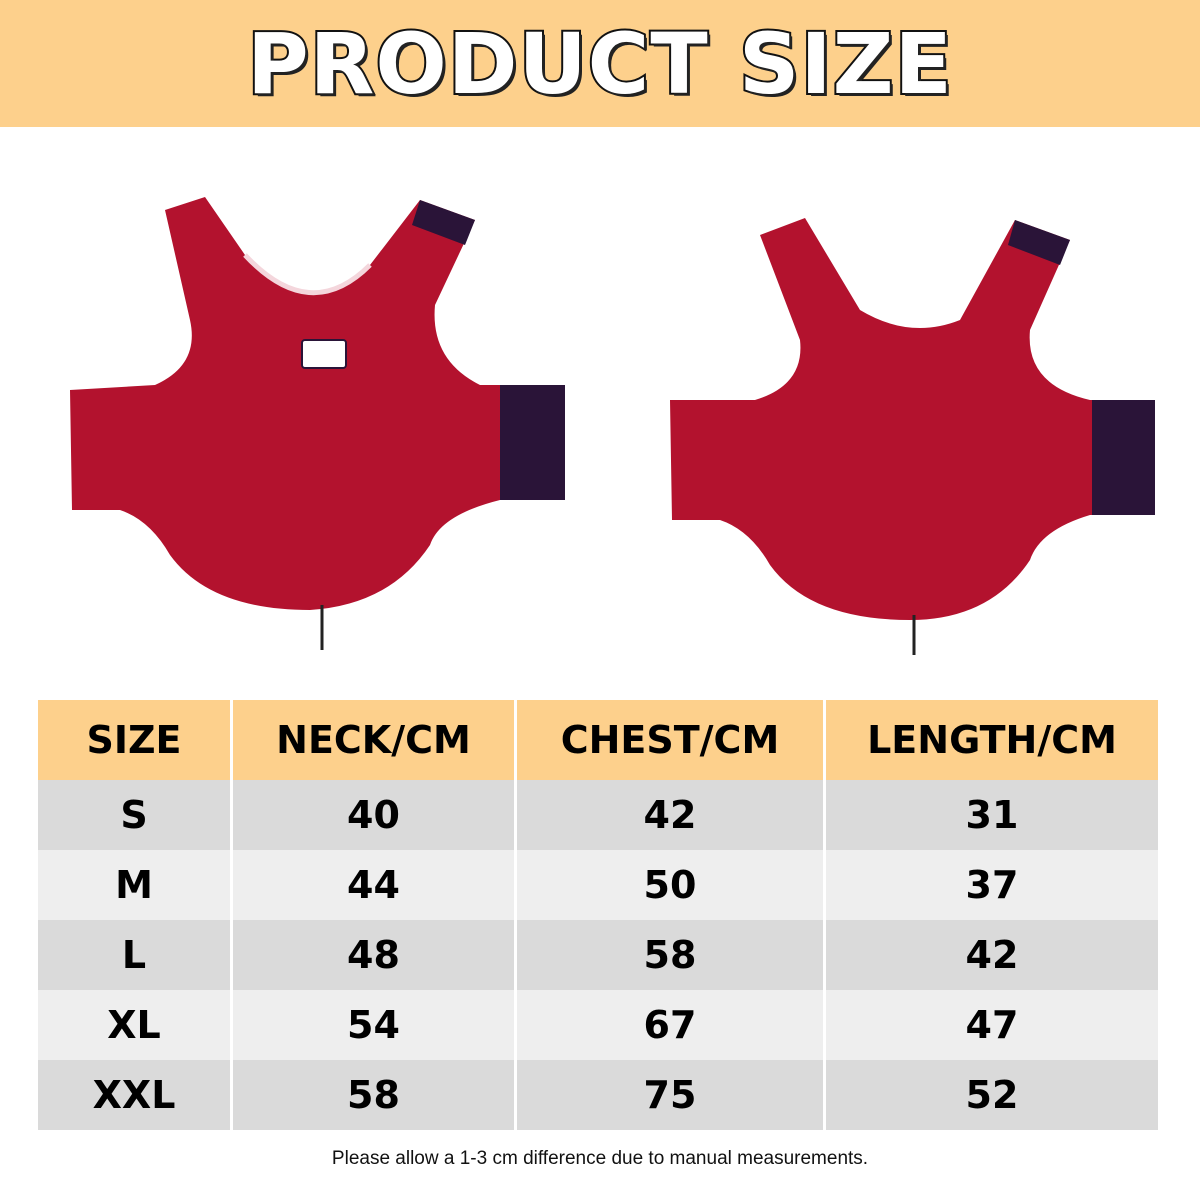  Describe the element at coordinates (670, 1095) in the screenshot. I see `chest-cell: 75` at that location.